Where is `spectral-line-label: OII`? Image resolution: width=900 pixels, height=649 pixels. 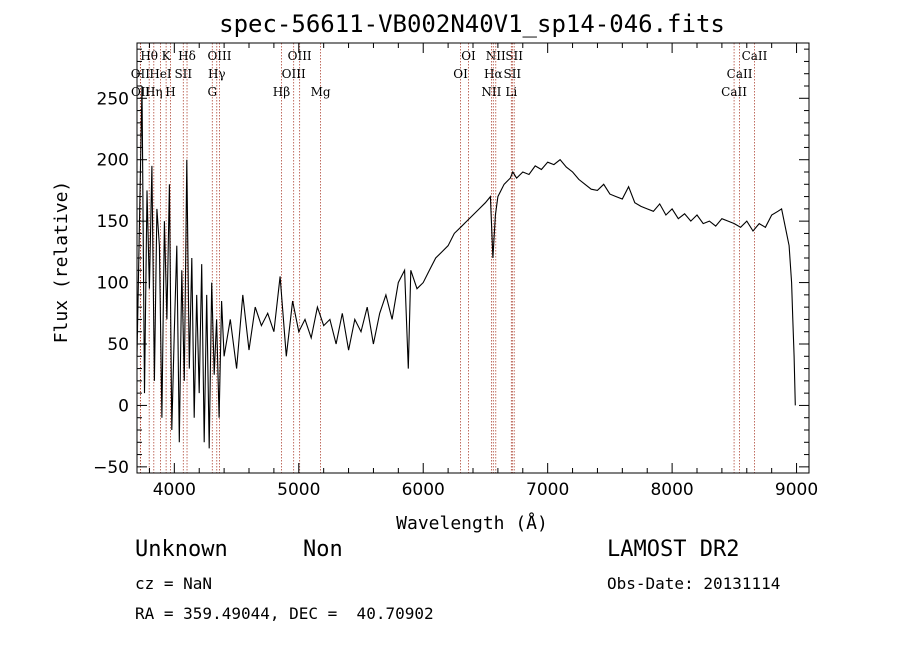
spectral-line-label: OII is located at coordinates (141, 92).